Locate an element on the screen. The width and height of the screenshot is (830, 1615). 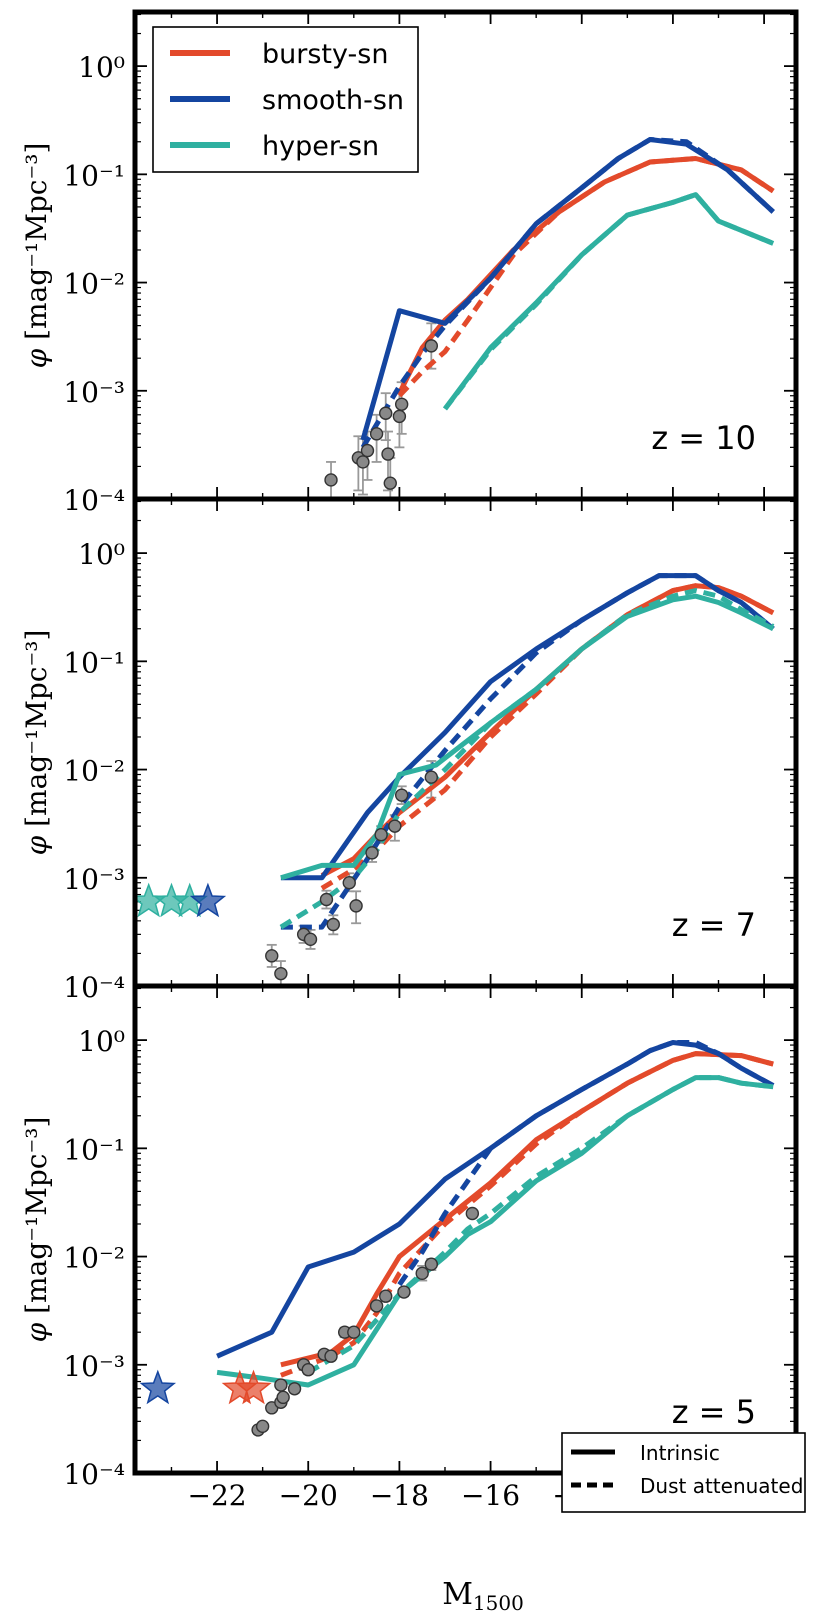
plot-area is located at coordinates (549, 318).